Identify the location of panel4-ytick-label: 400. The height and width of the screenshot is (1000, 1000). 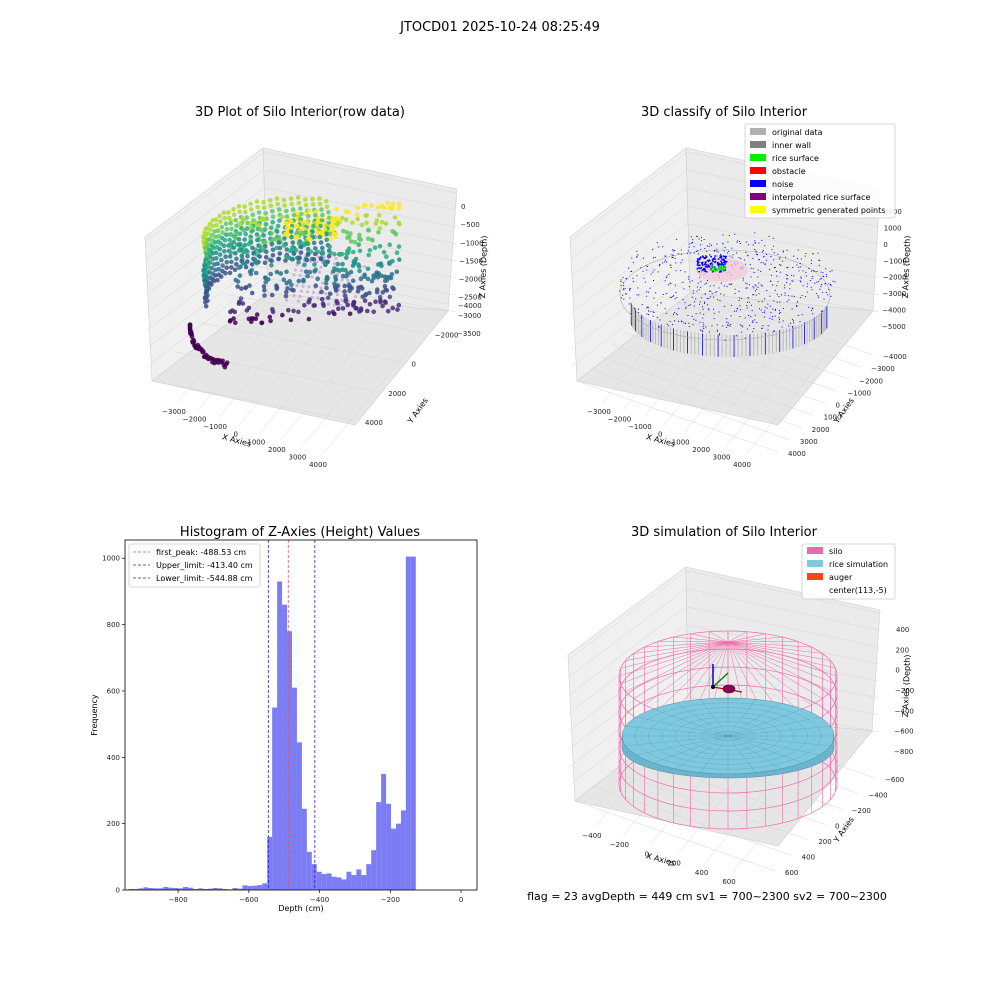
(808, 858).